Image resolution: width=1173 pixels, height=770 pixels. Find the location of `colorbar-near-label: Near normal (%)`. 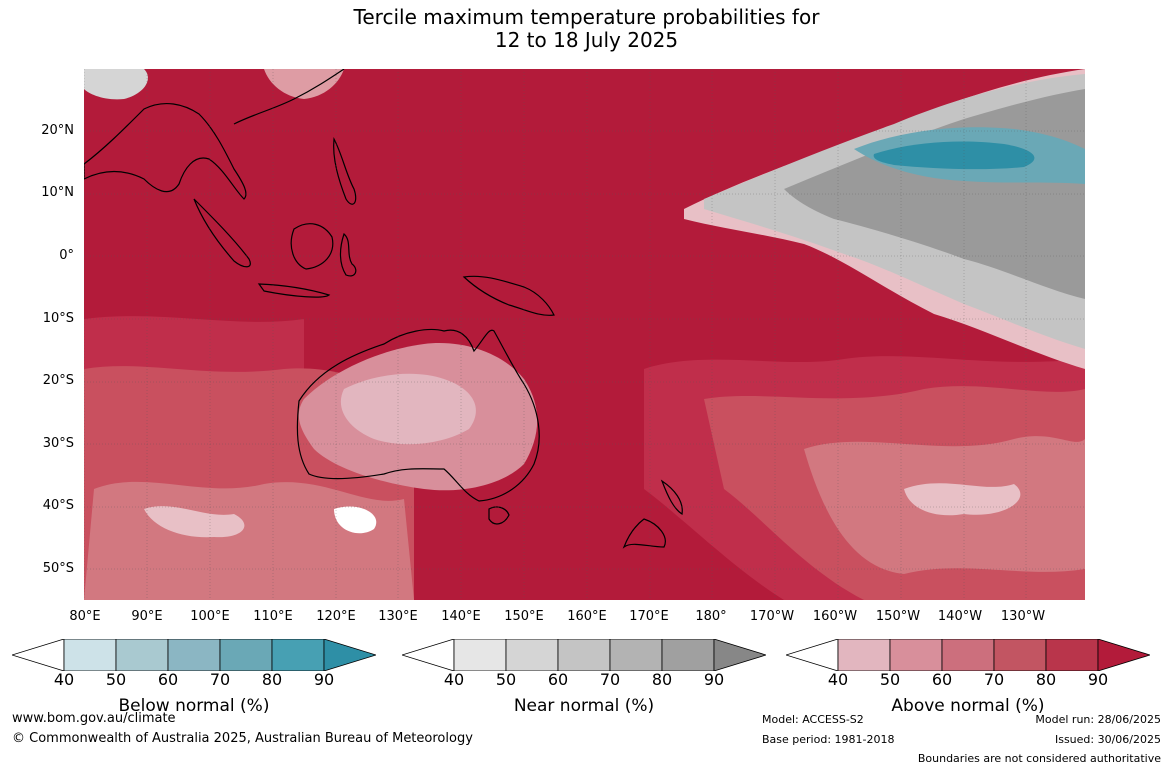

colorbar-near-label: Near normal (%) is located at coordinates (584, 706).